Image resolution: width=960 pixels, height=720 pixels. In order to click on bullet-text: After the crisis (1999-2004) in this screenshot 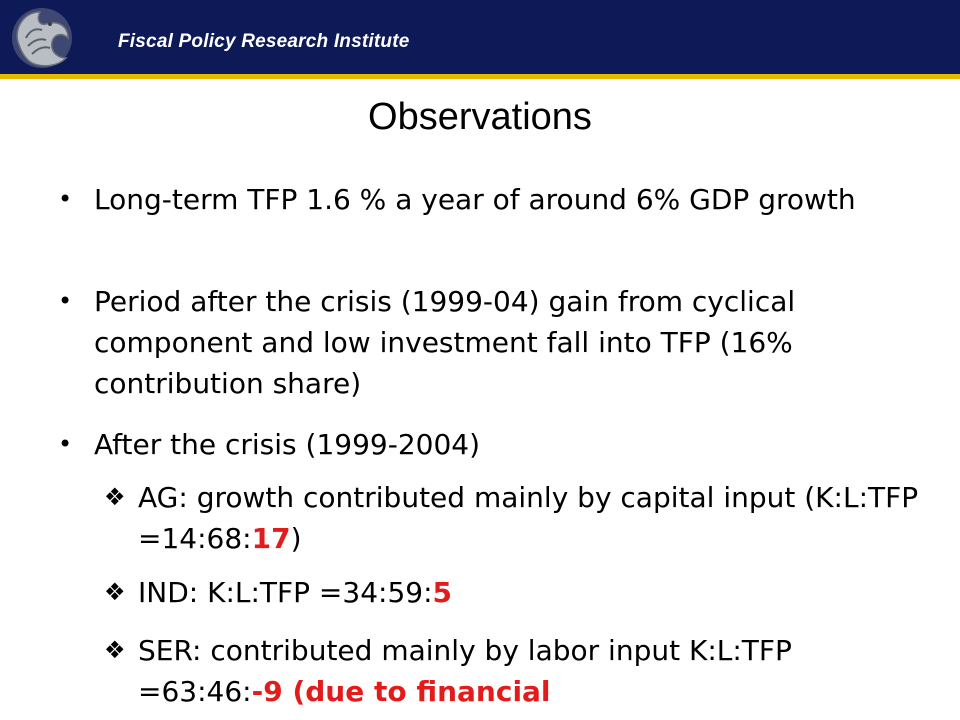, I will do `click(287, 444)`.